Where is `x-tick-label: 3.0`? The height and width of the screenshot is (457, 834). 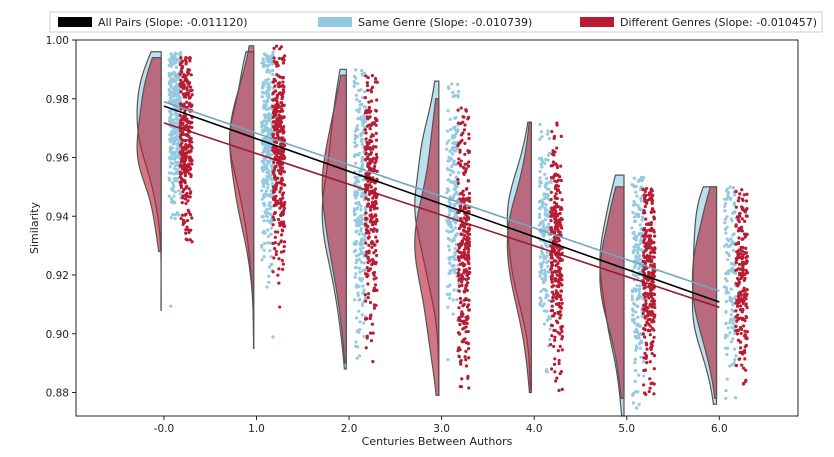 x-tick-label: 3.0 is located at coordinates (441, 429).